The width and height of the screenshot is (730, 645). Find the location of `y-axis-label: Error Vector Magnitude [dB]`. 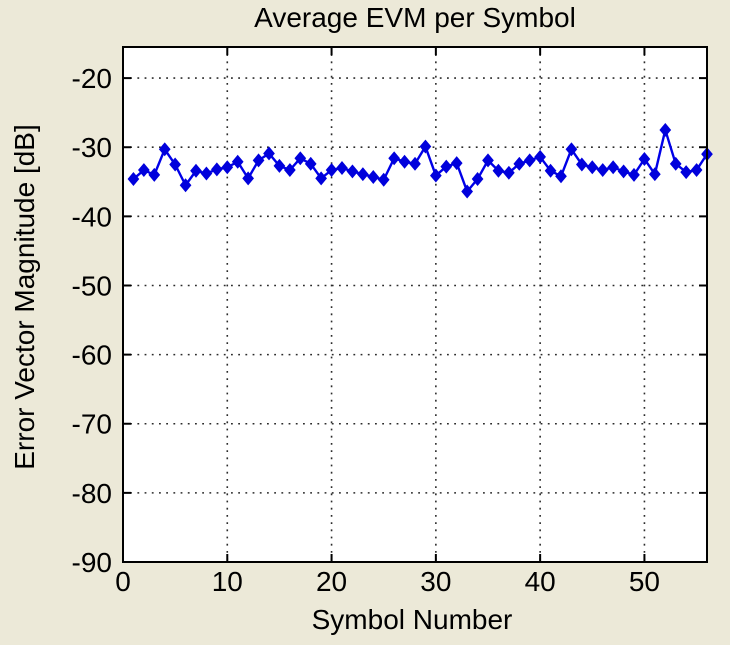

y-axis-label: Error Vector Magnitude [dB] is located at coordinates (24, 297).